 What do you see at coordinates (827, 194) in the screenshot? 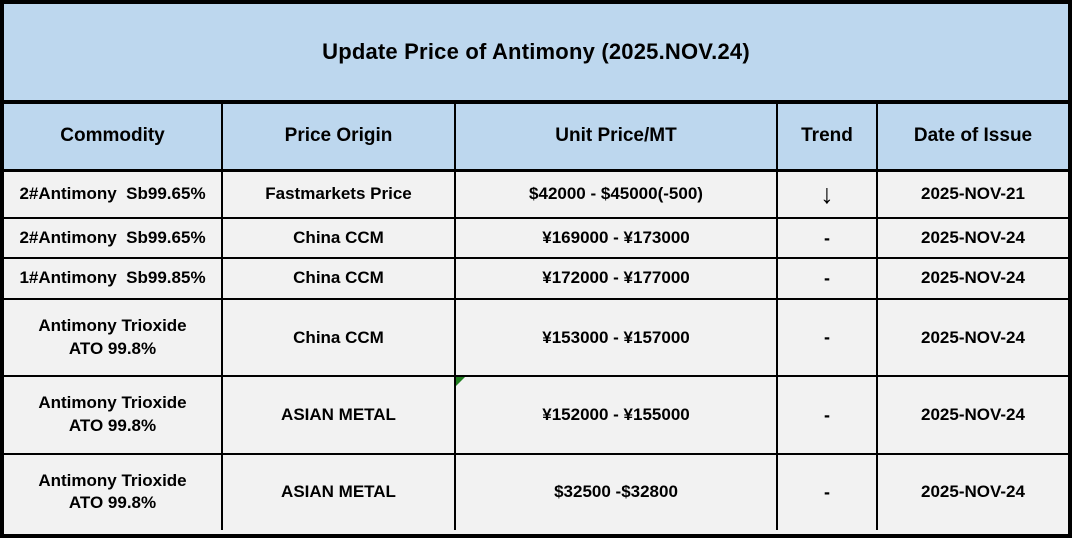
I see `trend-down-arrow-icon: ↓` at bounding box center [827, 194].